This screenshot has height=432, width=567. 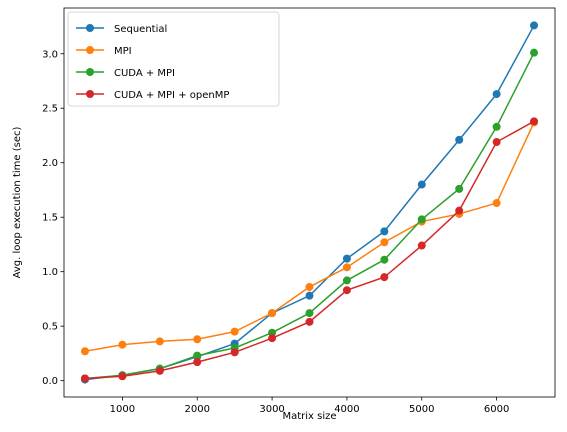 What do you see at coordinates (171, 95) in the screenshot?
I see `legend-label: CUDA + MPI + openMP` at bounding box center [171, 95].